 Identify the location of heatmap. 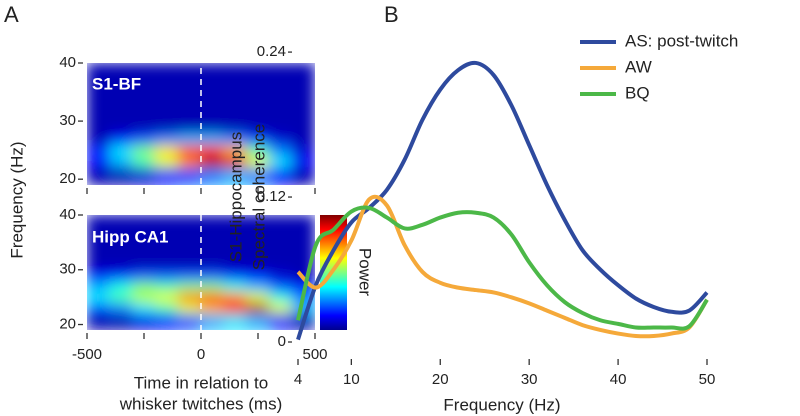
(201, 124).